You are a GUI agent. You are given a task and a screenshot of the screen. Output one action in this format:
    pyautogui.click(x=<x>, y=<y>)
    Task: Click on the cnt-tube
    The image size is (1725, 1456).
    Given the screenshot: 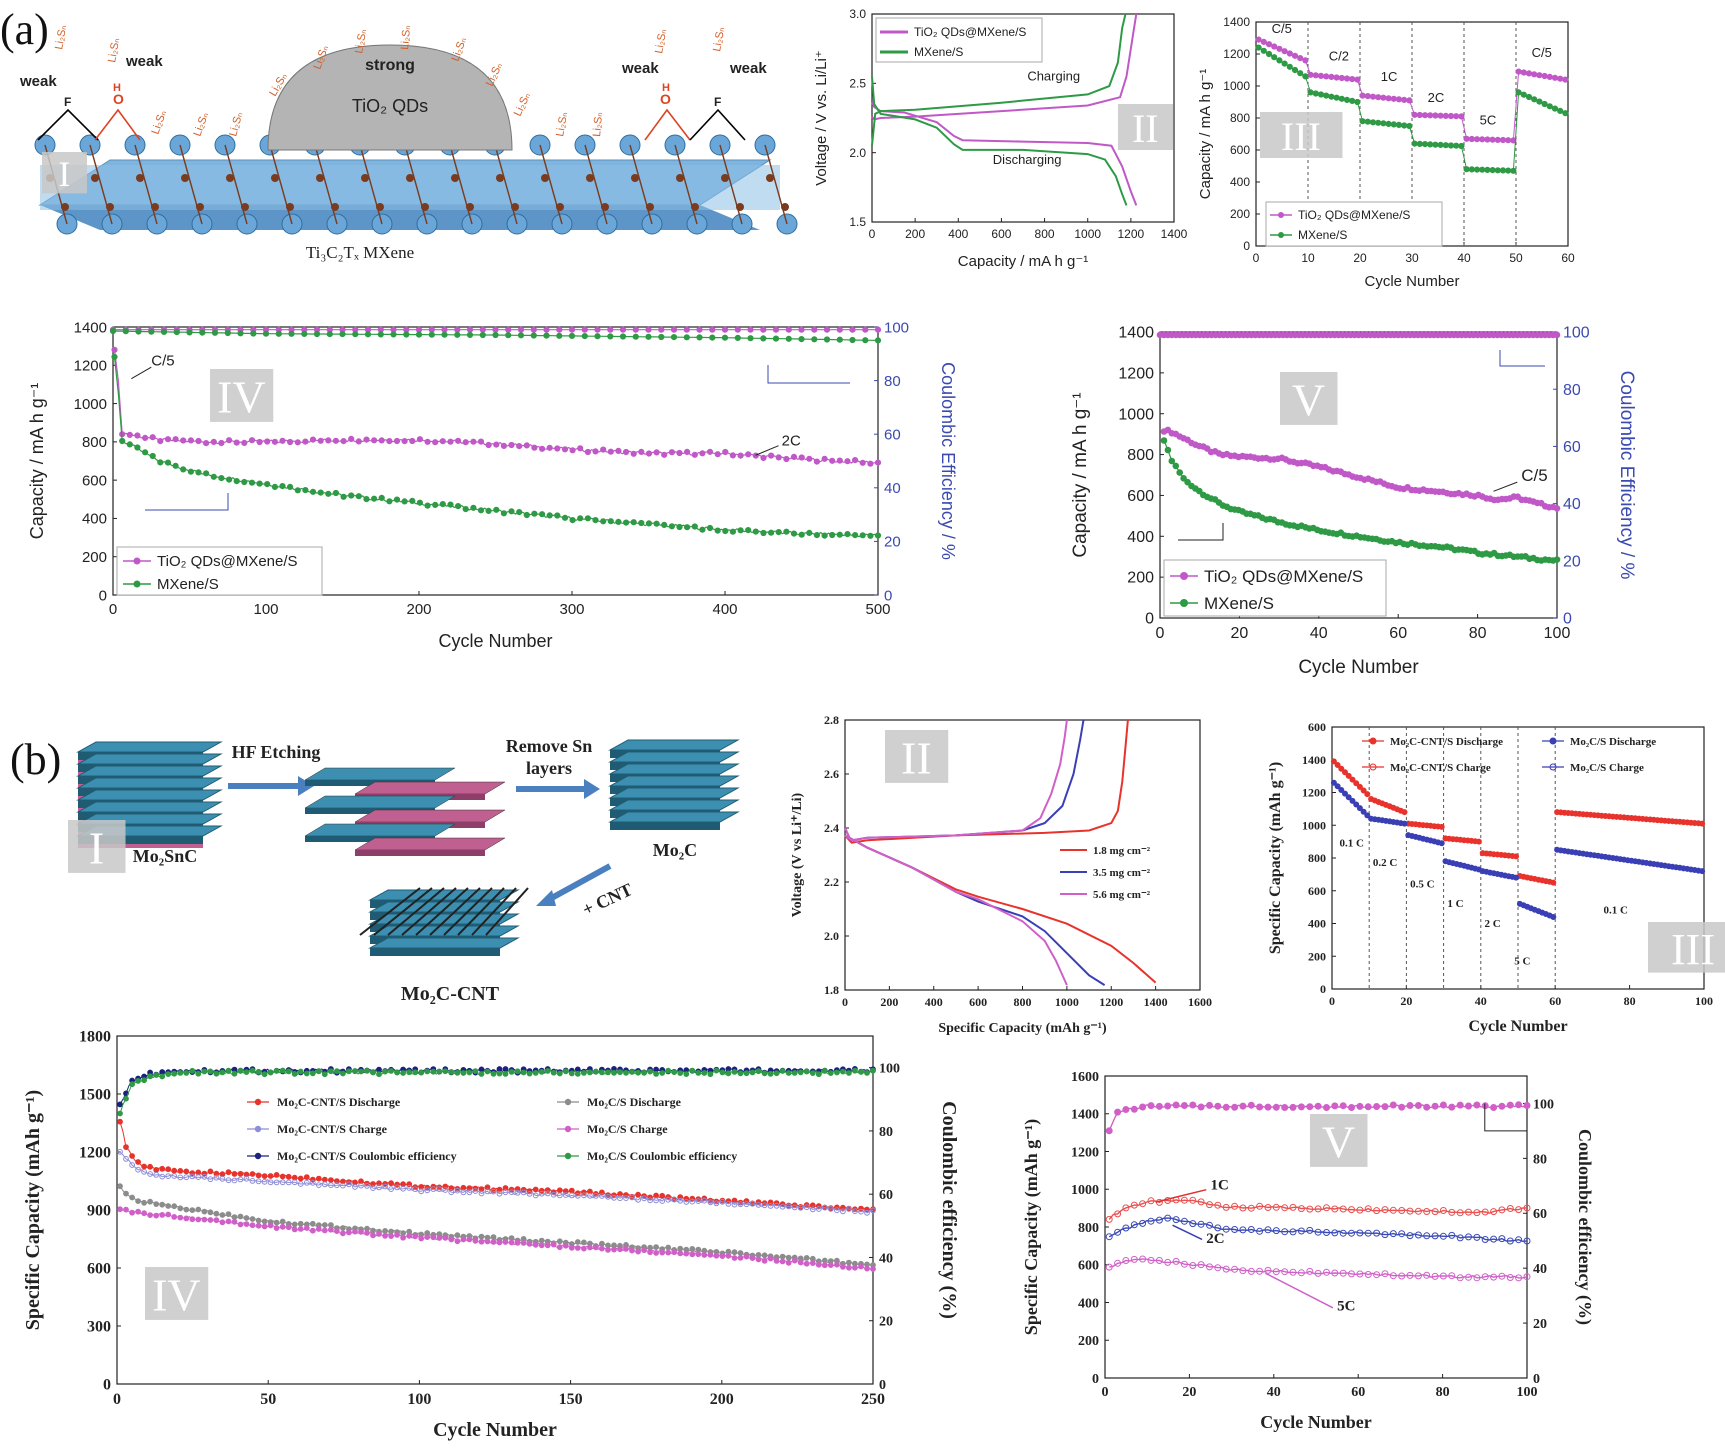 What is the action you would take?
    pyautogui.click(x=403, y=911)
    